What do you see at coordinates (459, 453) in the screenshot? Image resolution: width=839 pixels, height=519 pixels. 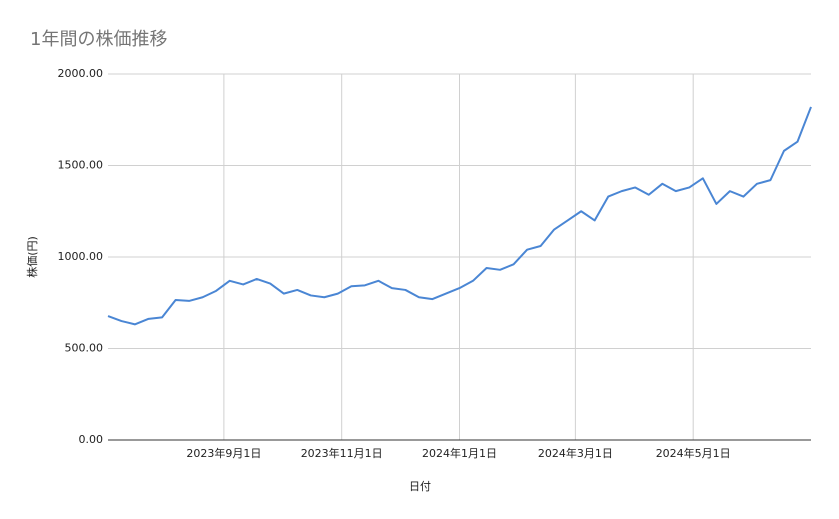 I see `x-tick-label: 2024年1月1日` at bounding box center [459, 453].